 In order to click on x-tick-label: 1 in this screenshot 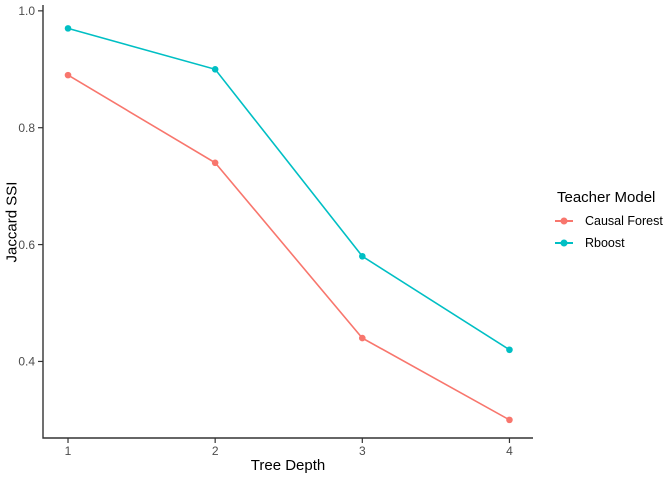, I will do `click(68, 451)`.